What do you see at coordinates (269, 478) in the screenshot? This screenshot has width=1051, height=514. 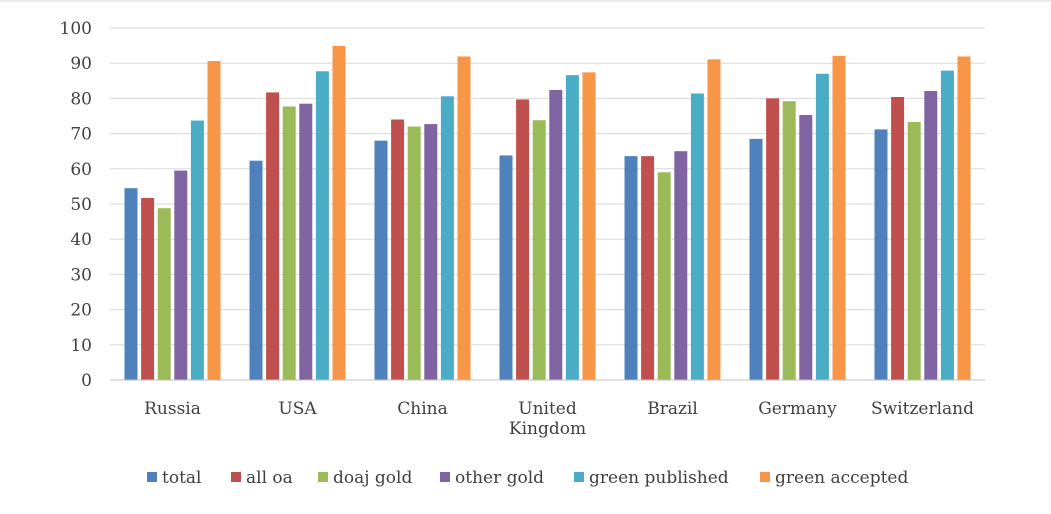 I see `legend-label: all oa` at bounding box center [269, 478].